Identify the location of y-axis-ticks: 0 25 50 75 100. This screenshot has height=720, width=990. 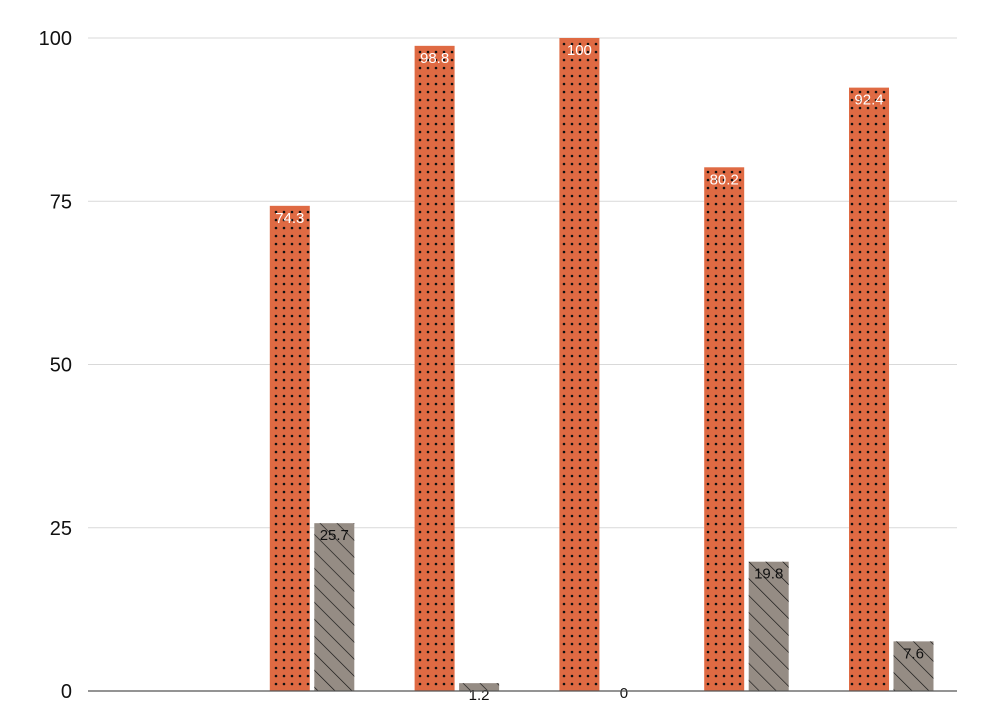
(55, 365).